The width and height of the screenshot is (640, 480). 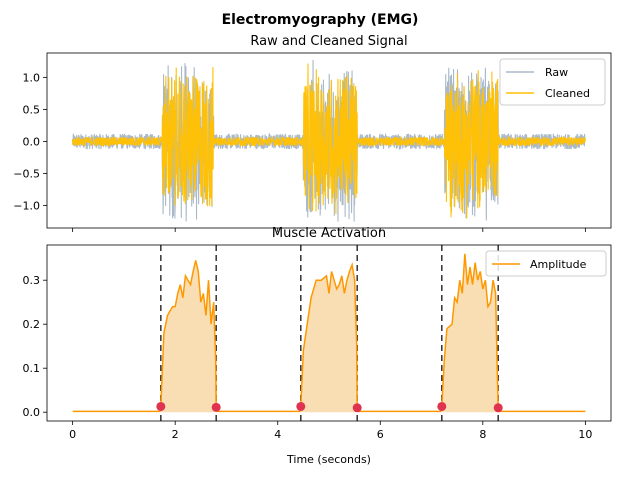 What do you see at coordinates (328, 459) in the screenshot?
I see `x-axis-label: Time (seconds)` at bounding box center [328, 459].